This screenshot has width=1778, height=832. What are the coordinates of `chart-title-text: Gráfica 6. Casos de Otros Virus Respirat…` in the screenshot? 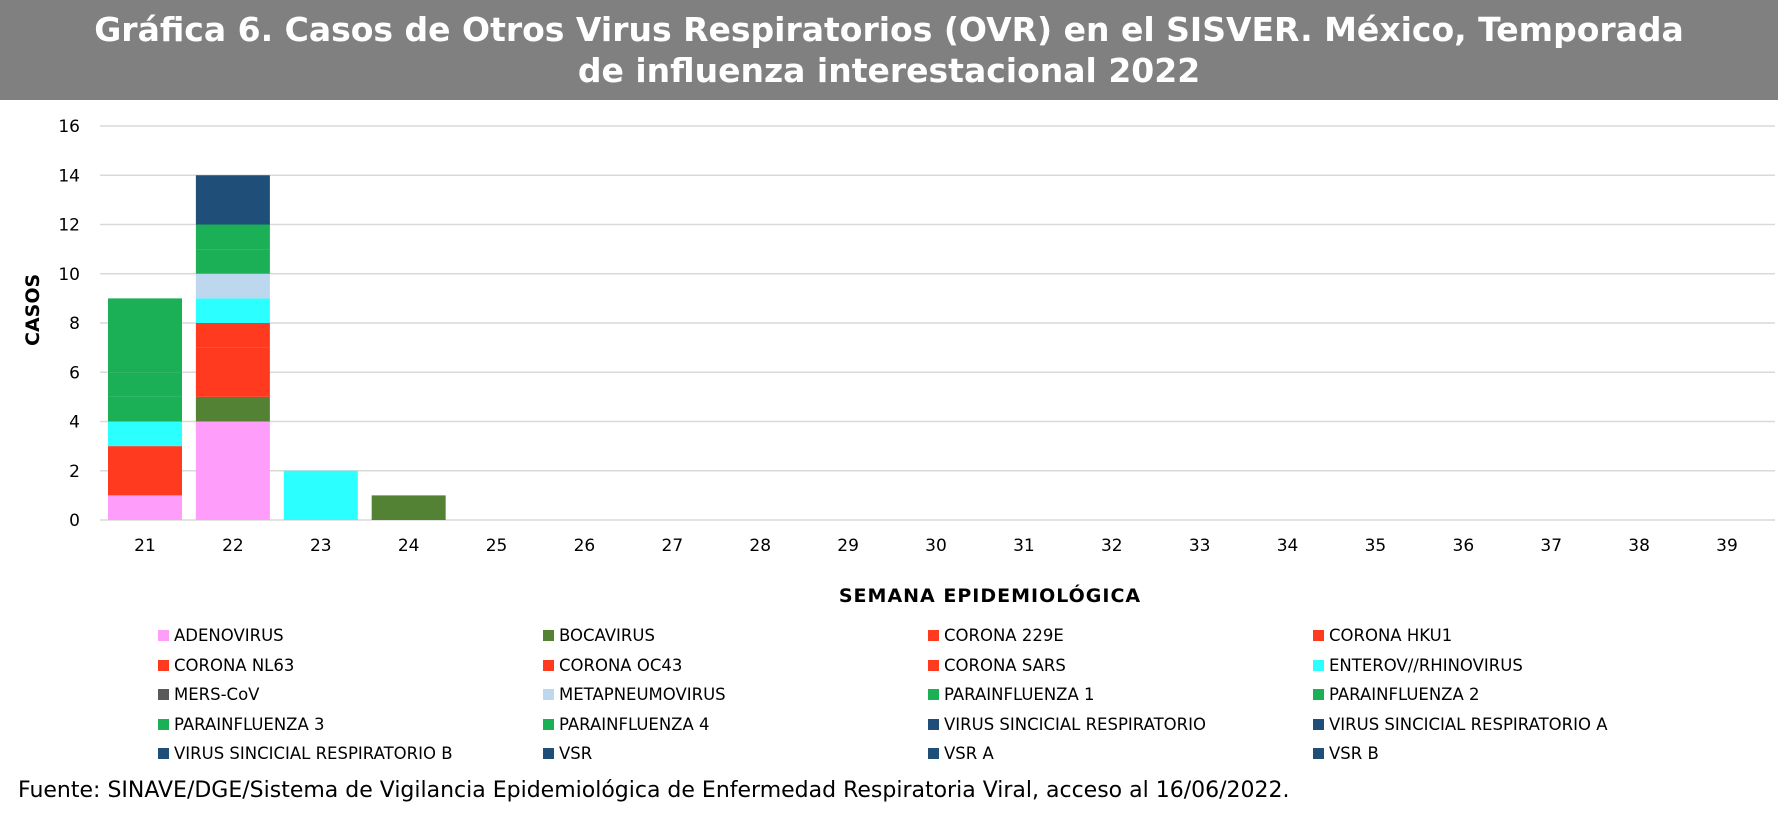 It's located at (889, 50).